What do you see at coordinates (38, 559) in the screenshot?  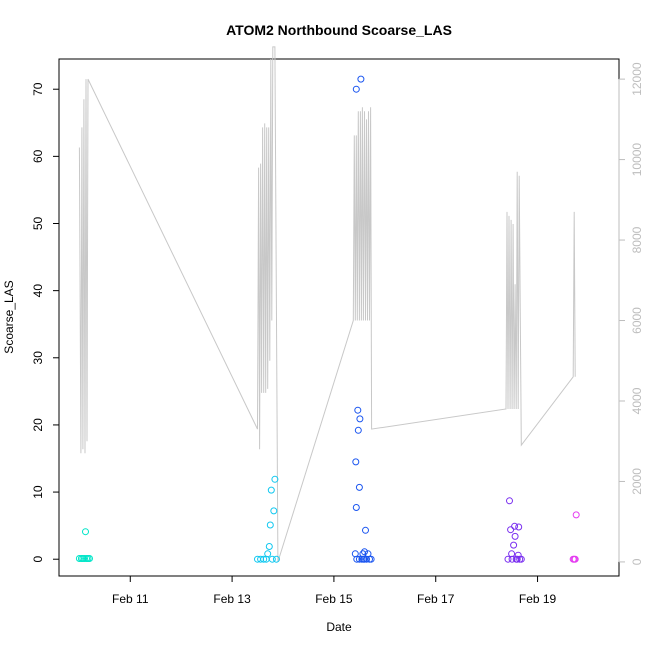 I see `y-tick-label-0: 0` at bounding box center [38, 559].